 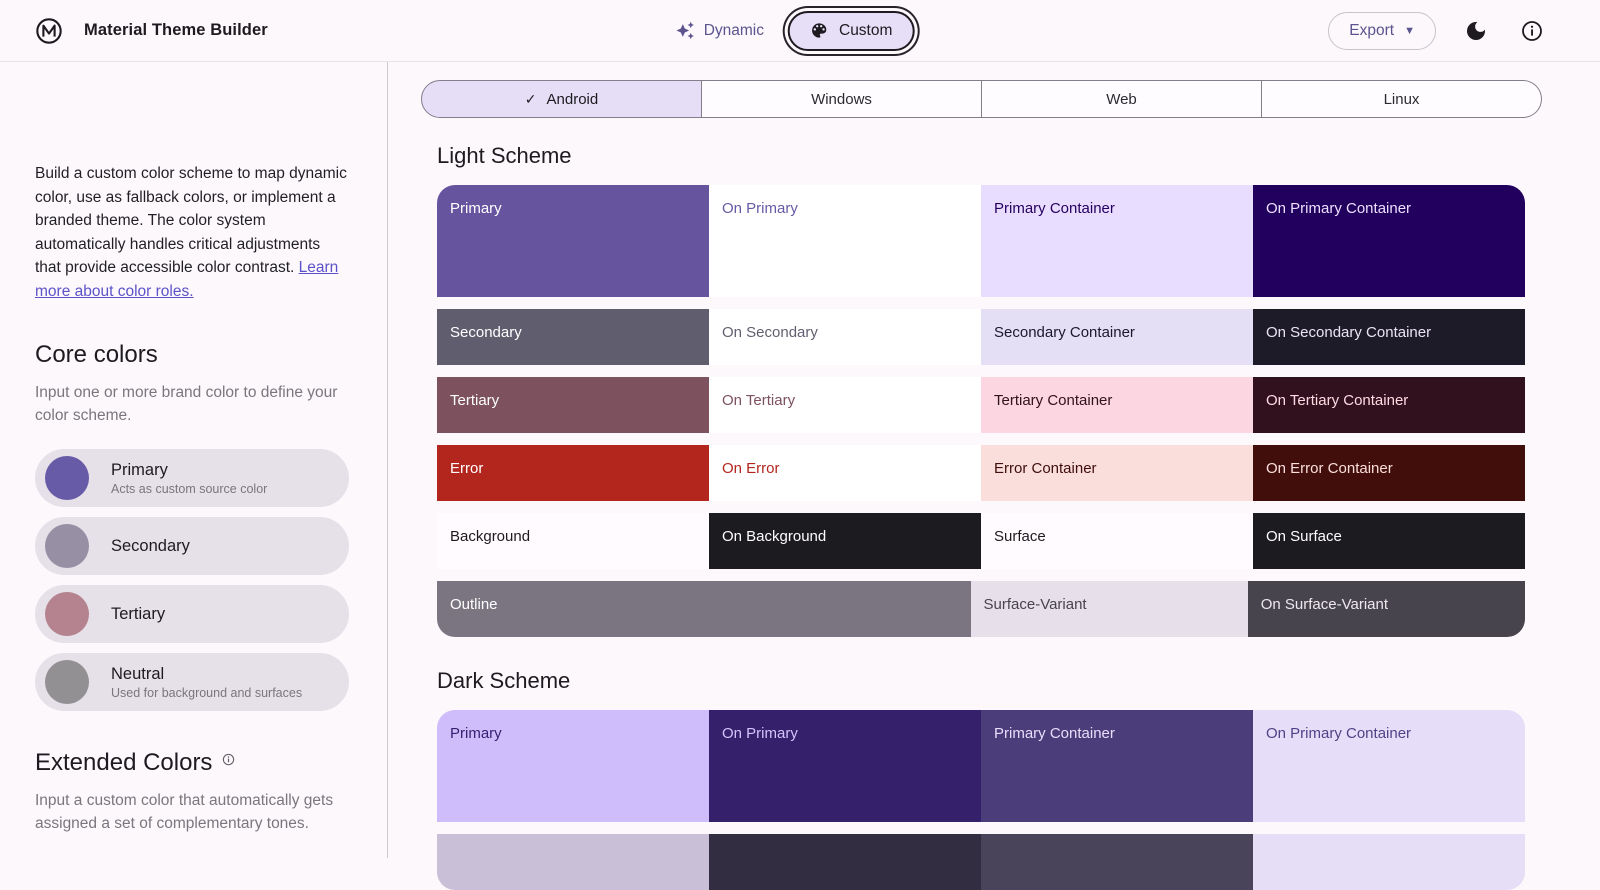 I want to click on tab-label: Linux, so click(x=1401, y=99).